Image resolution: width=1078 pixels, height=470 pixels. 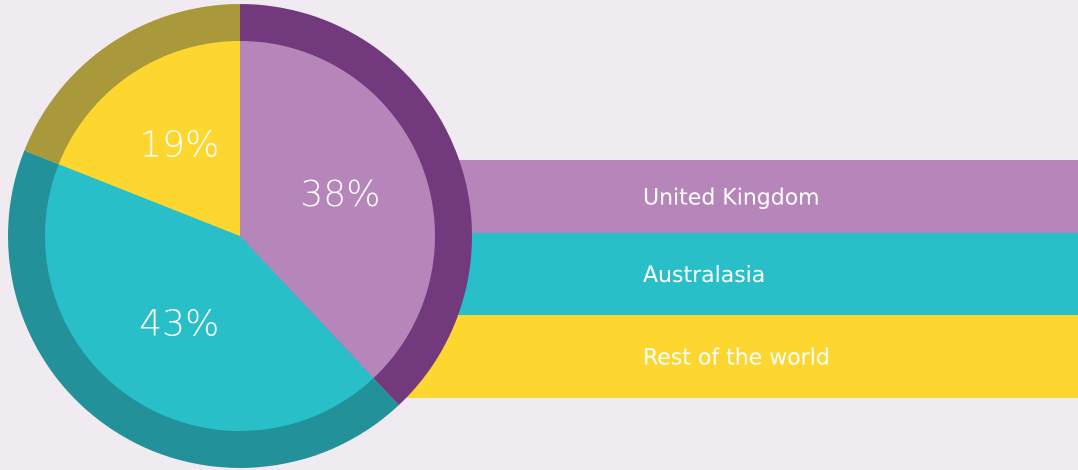 What do you see at coordinates (704, 275) in the screenshot?
I see `legend-label: Australasia` at bounding box center [704, 275].